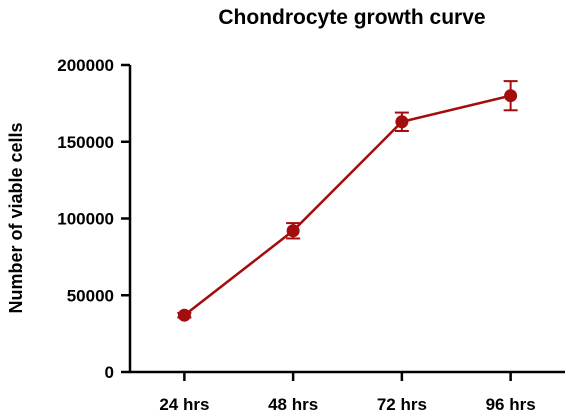  What do you see at coordinates (85, 219) in the screenshot?
I see `y-tick-label: 100000` at bounding box center [85, 219].